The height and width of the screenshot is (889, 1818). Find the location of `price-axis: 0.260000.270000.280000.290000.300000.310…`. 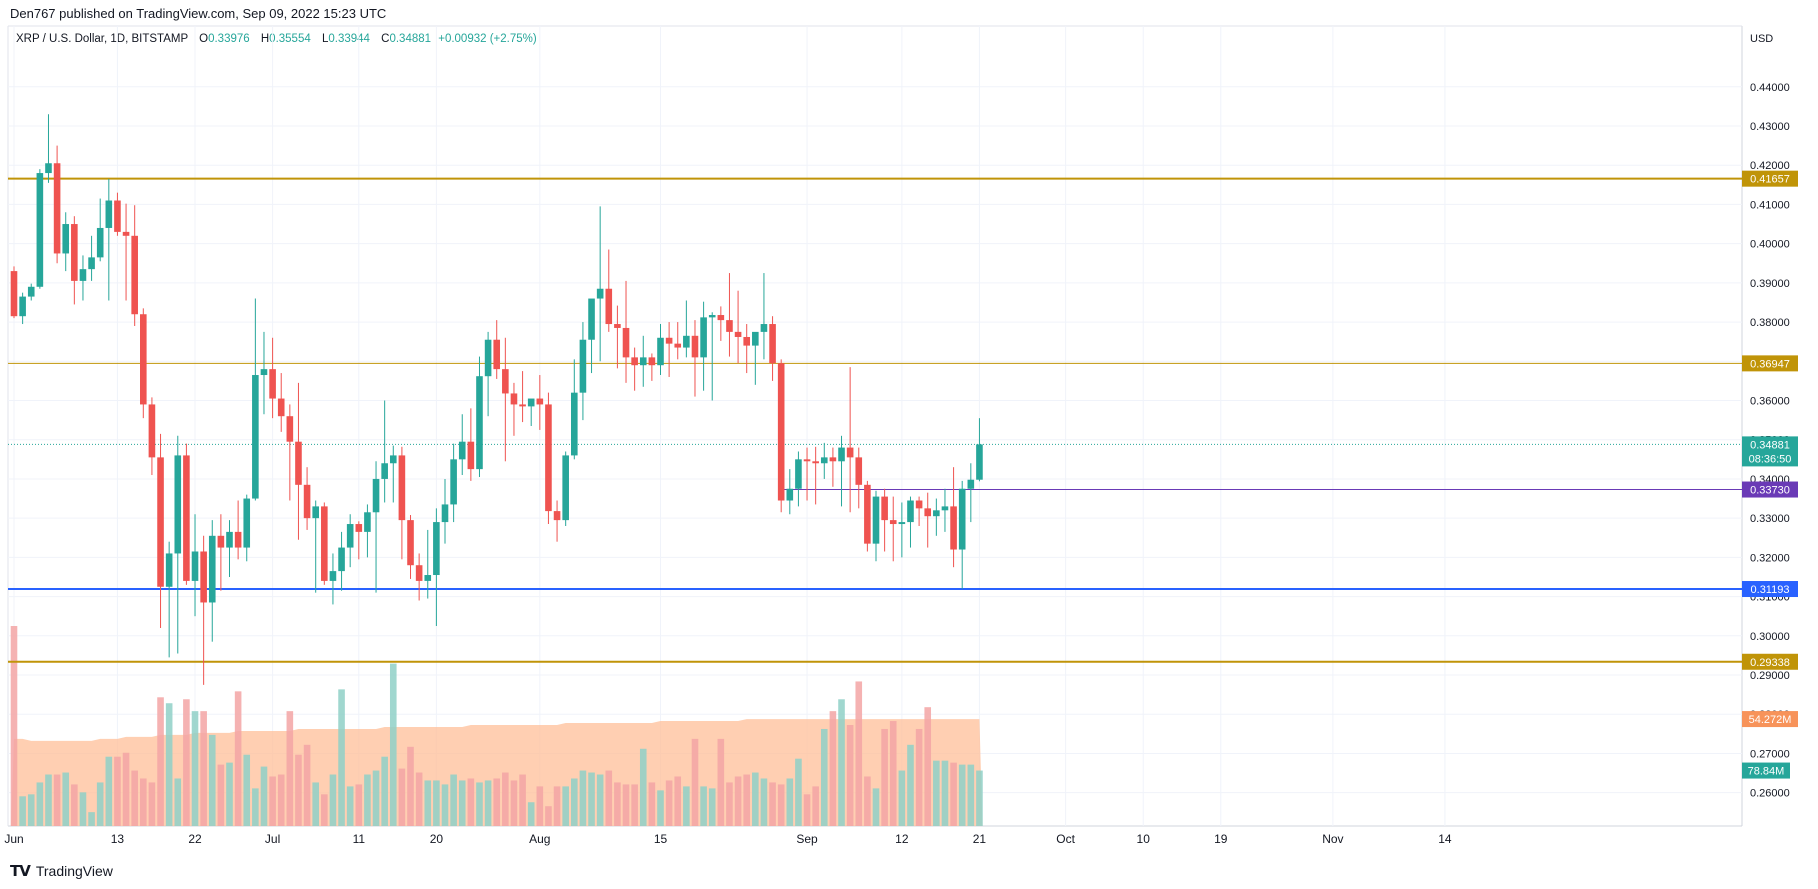

price-axis: 0.260000.270000.280000.290000.300000.310… is located at coordinates (1770, 416).